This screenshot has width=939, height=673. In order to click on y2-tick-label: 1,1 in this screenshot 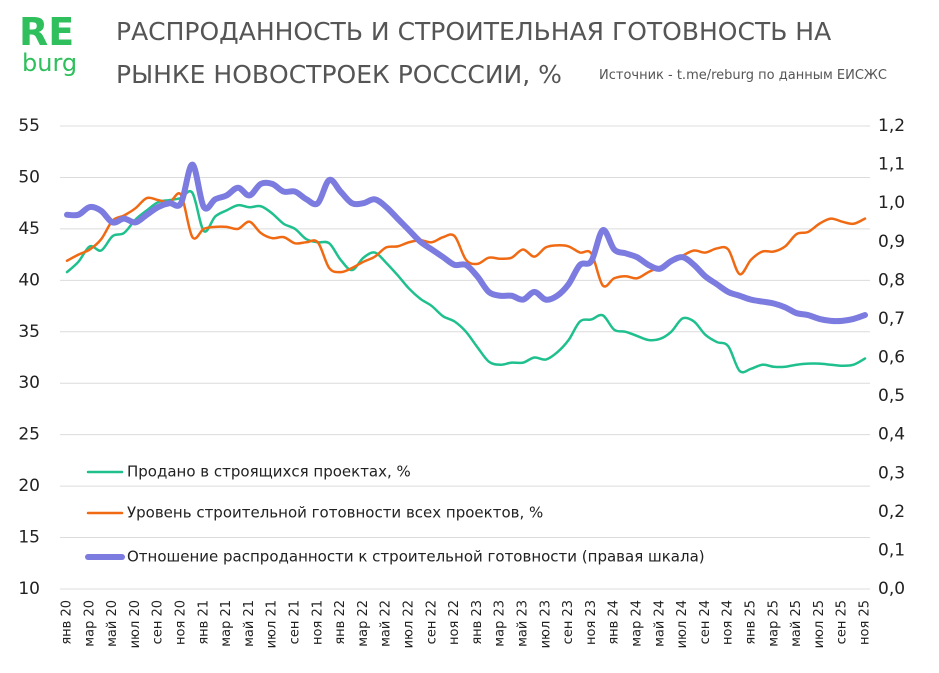, I will do `click(891, 165)`.